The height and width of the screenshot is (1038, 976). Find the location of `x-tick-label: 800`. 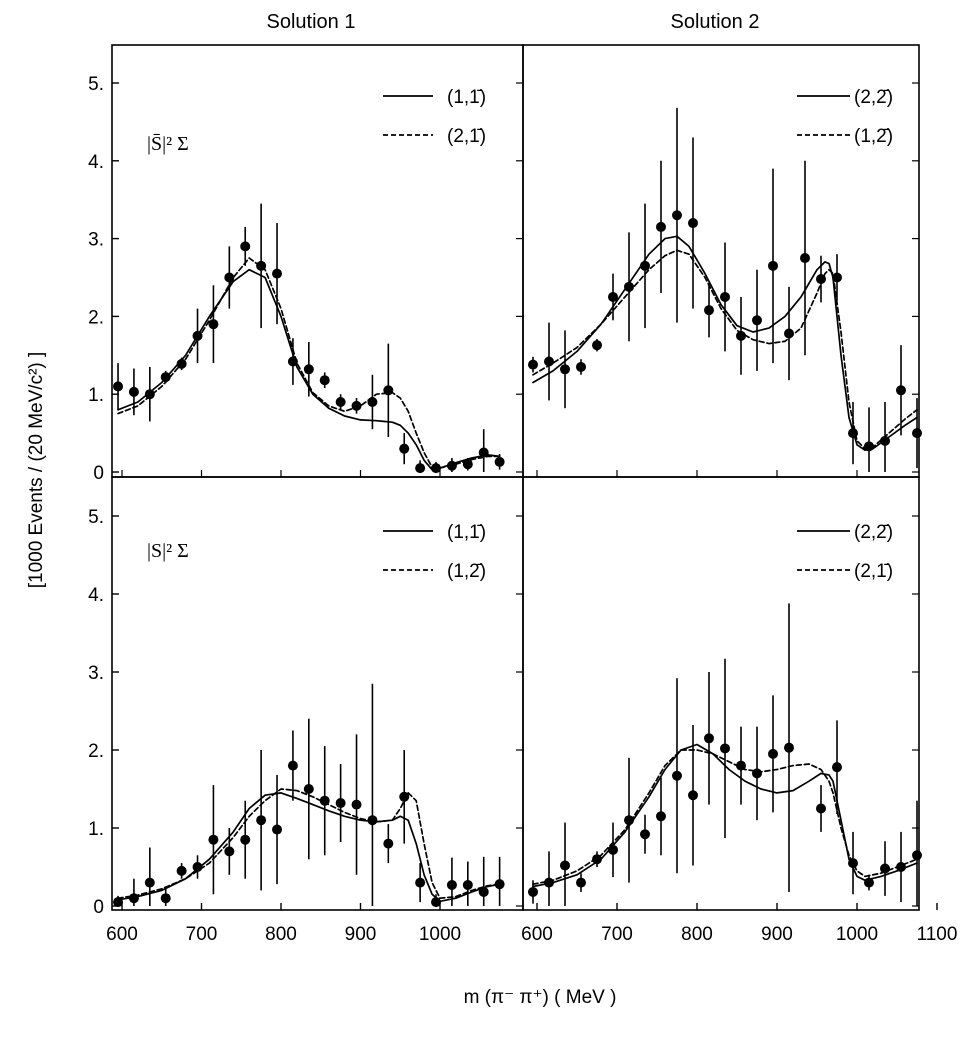

x-tick-label: 800 is located at coordinates (281, 934).